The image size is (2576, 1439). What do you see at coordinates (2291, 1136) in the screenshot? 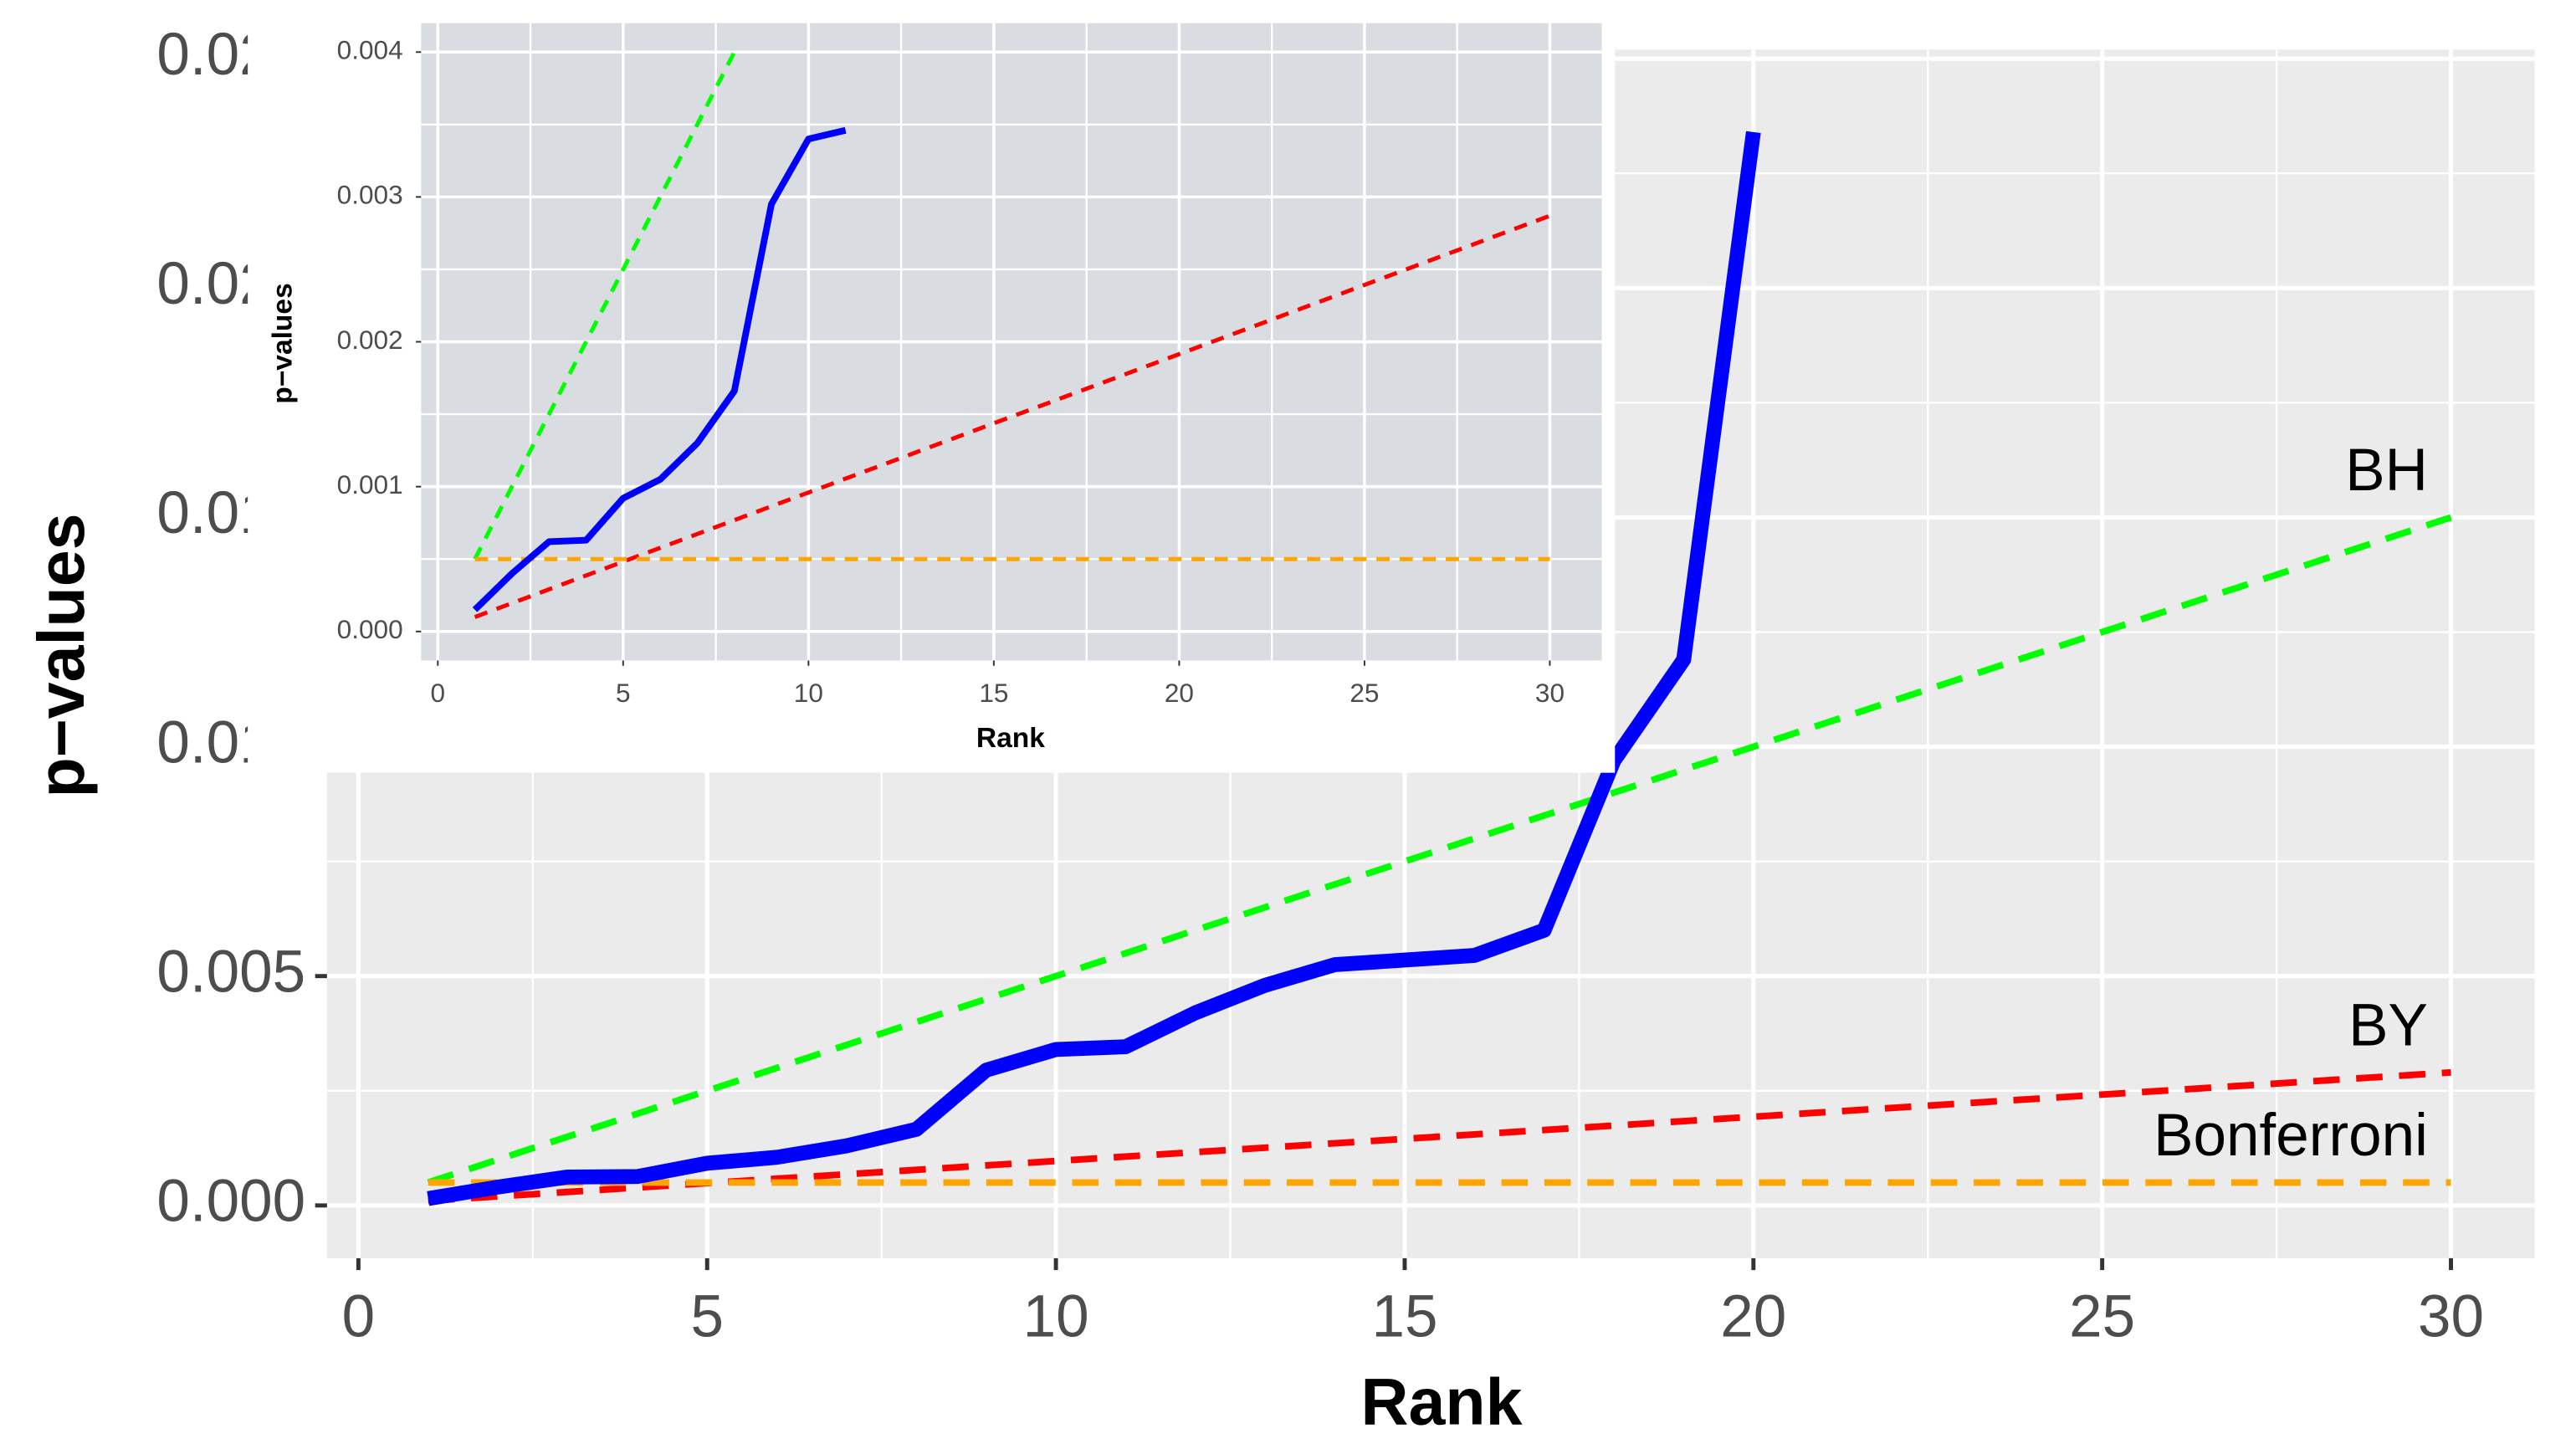
I see `line-label: Bonferroni` at bounding box center [2291, 1136].